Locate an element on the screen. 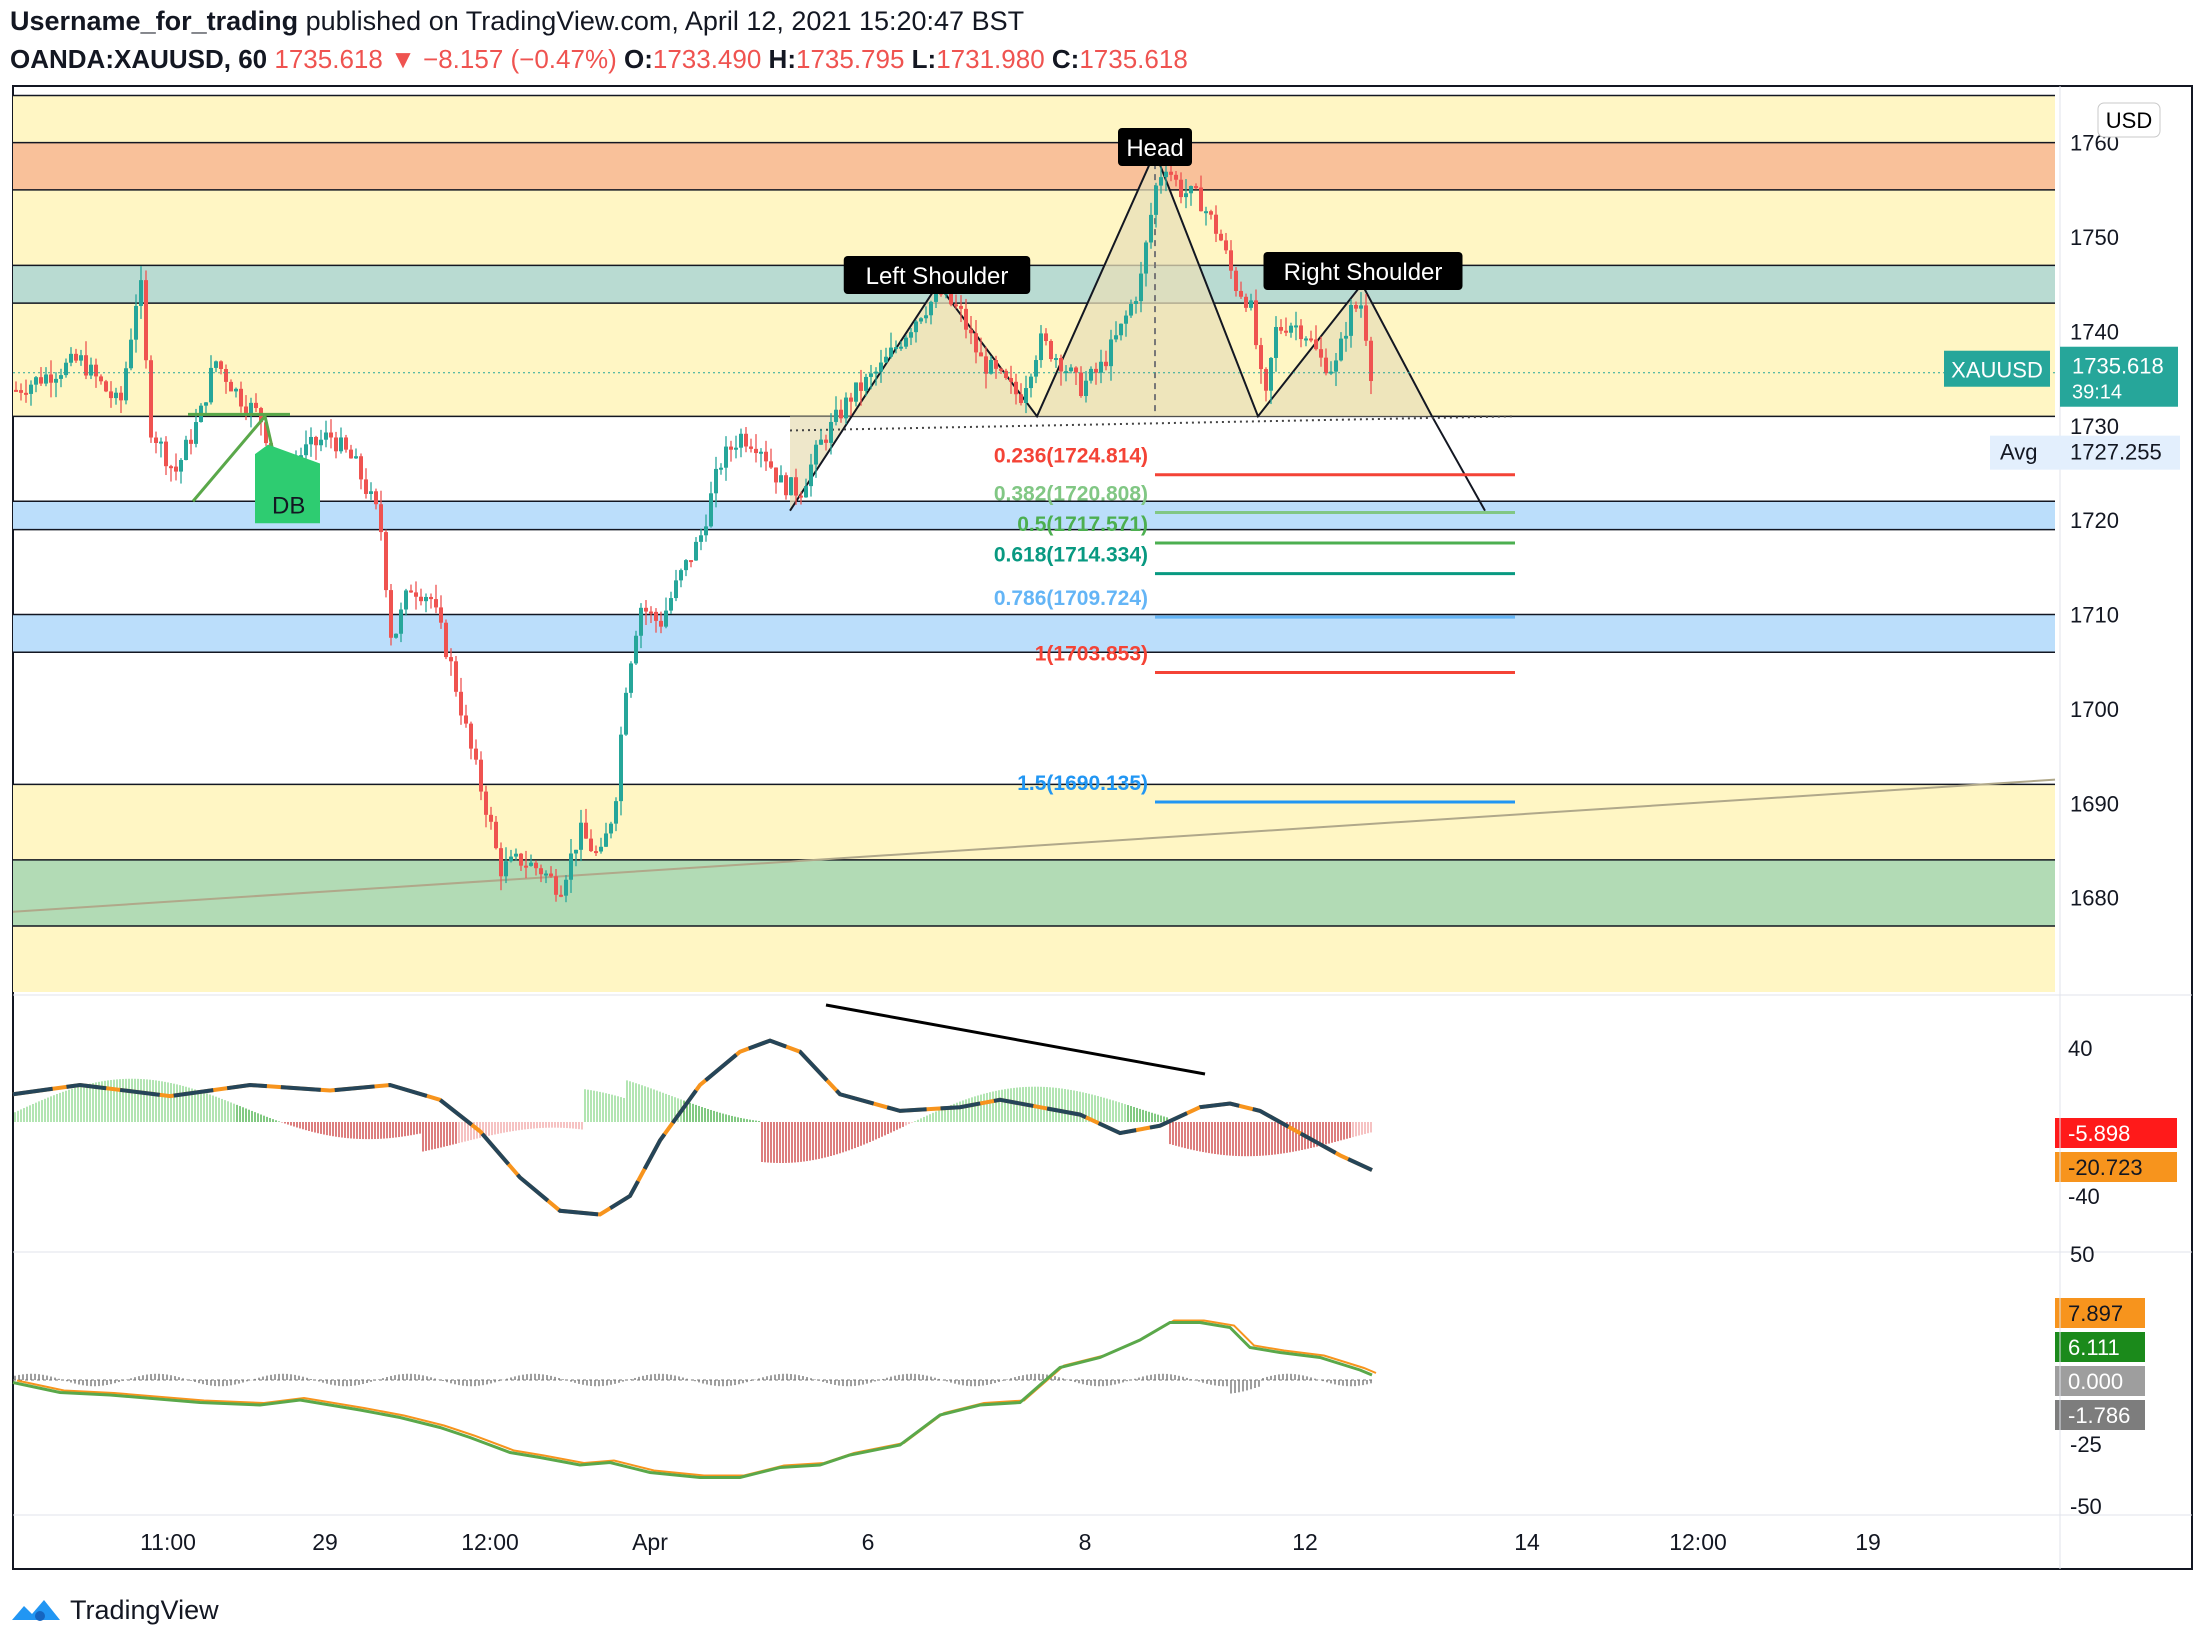  db-marker is located at coordinates (287, 484).